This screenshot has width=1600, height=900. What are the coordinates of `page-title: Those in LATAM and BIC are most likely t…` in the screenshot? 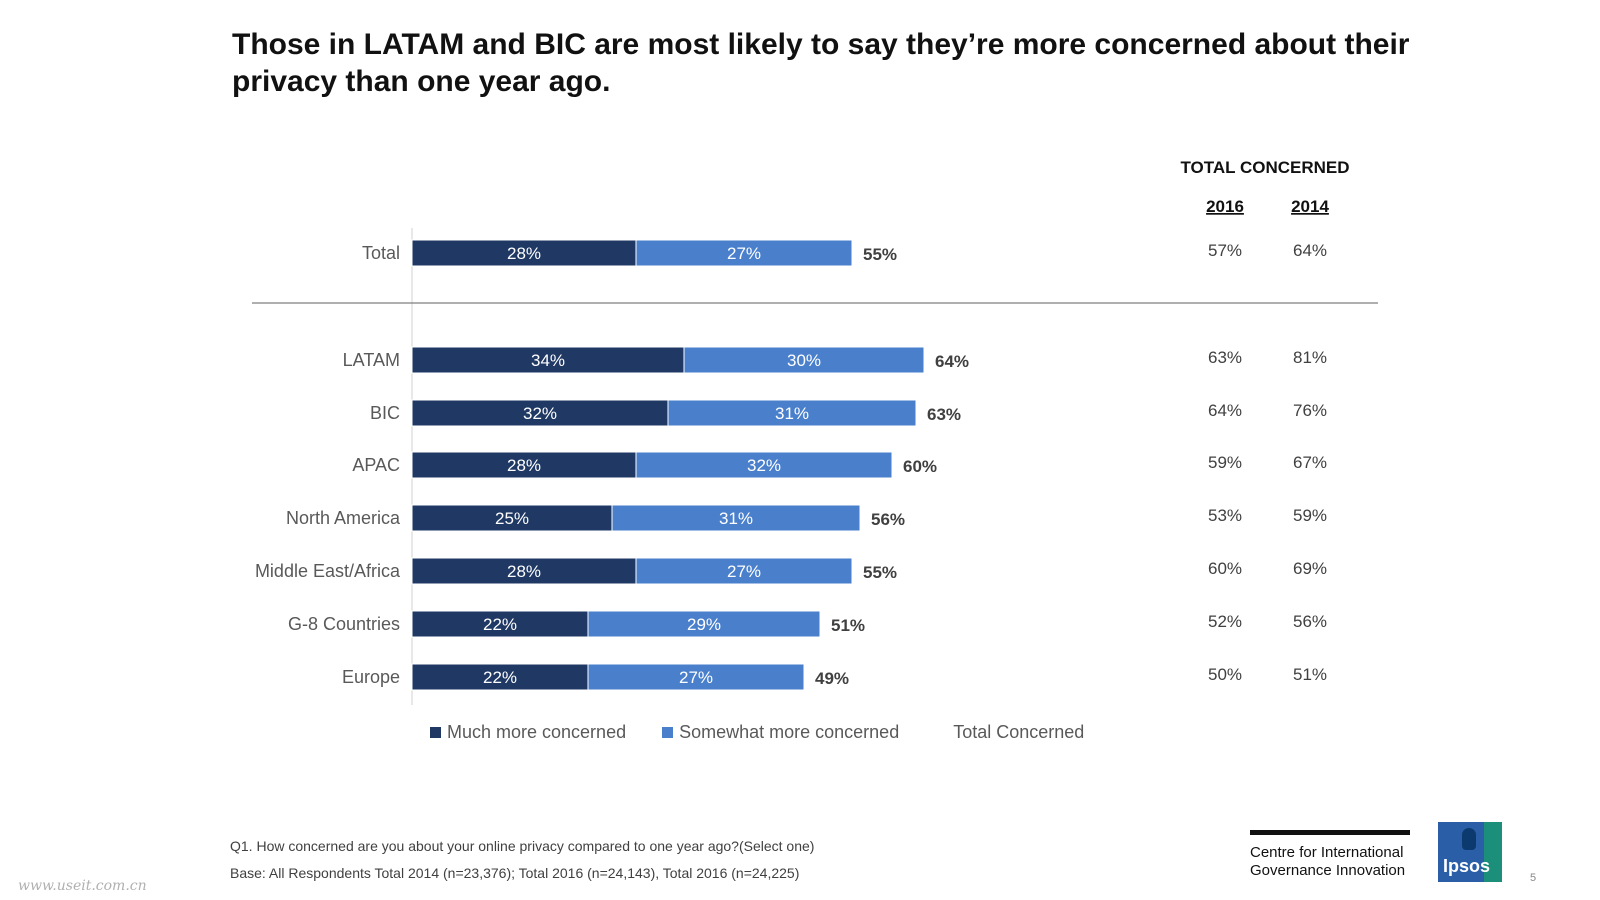 It's located at (821, 63).